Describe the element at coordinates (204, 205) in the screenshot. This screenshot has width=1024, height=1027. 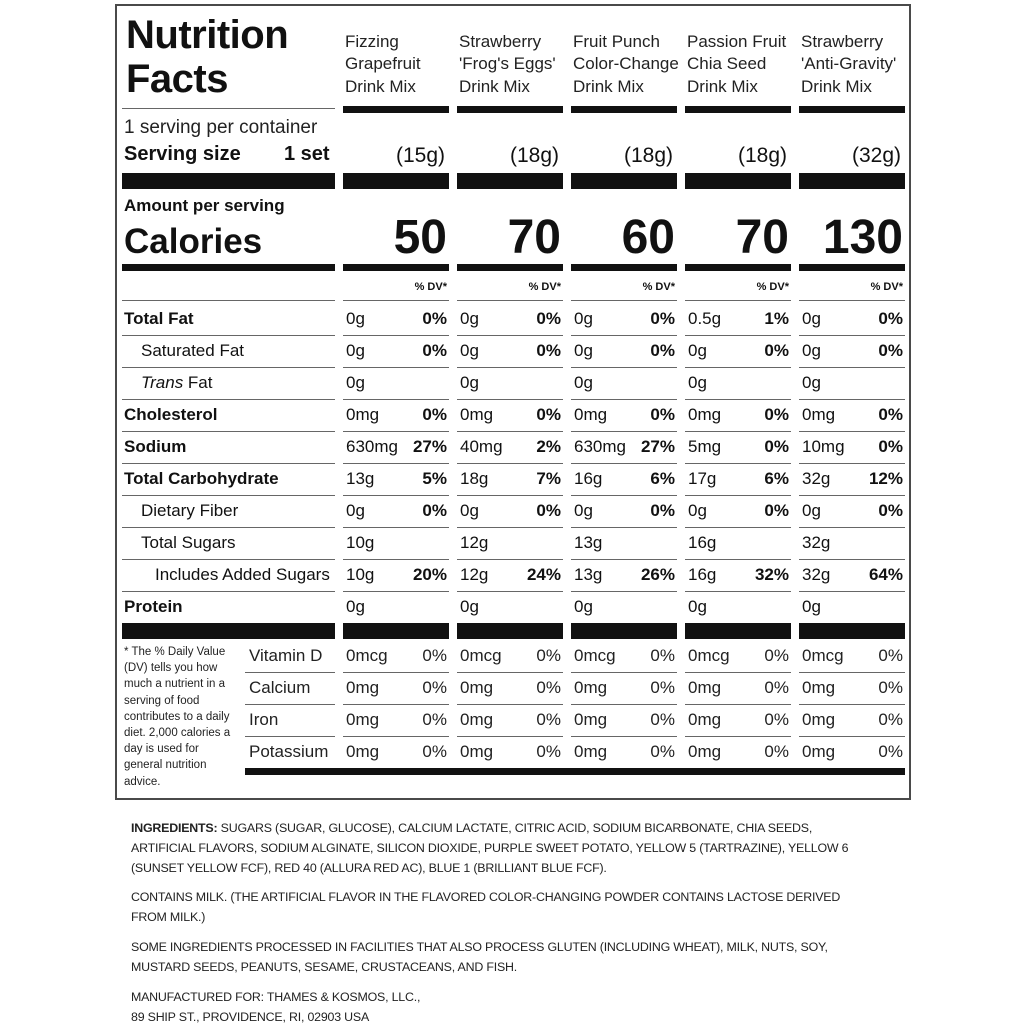
I see `amount-per-serving: Amount per serving` at that location.